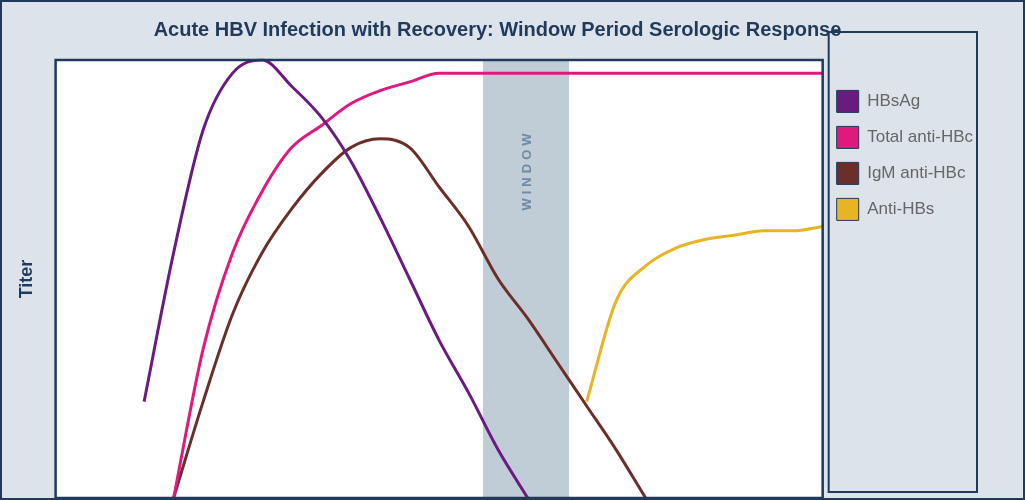 This screenshot has height=500, width=1025. What do you see at coordinates (894, 101) in the screenshot?
I see `legend-label: HBsAg` at bounding box center [894, 101].